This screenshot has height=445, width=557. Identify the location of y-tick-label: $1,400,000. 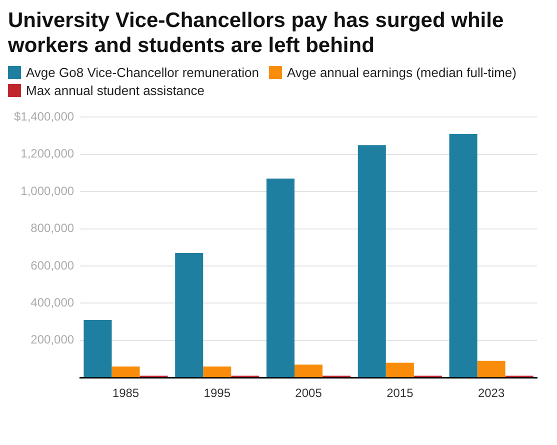
(44, 117).